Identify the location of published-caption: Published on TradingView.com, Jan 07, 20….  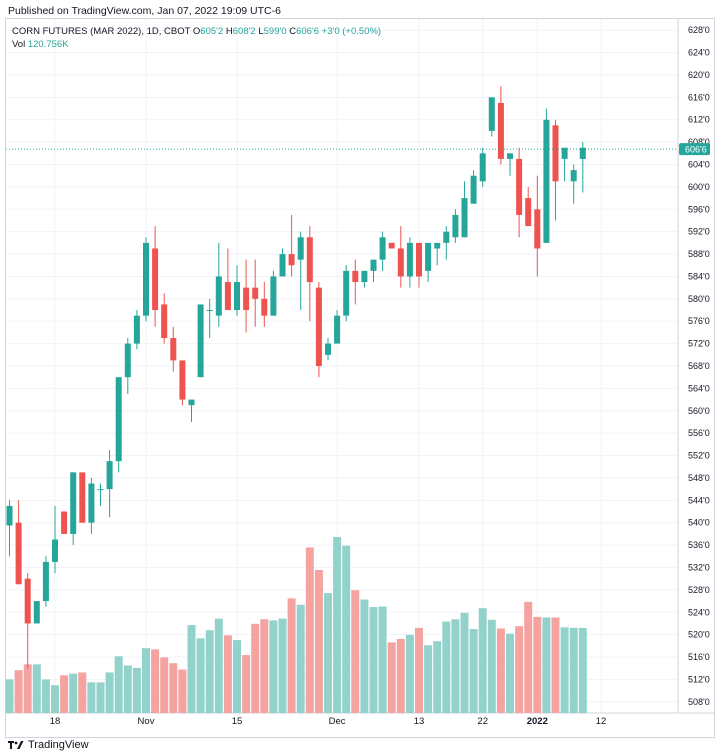
(144, 11).